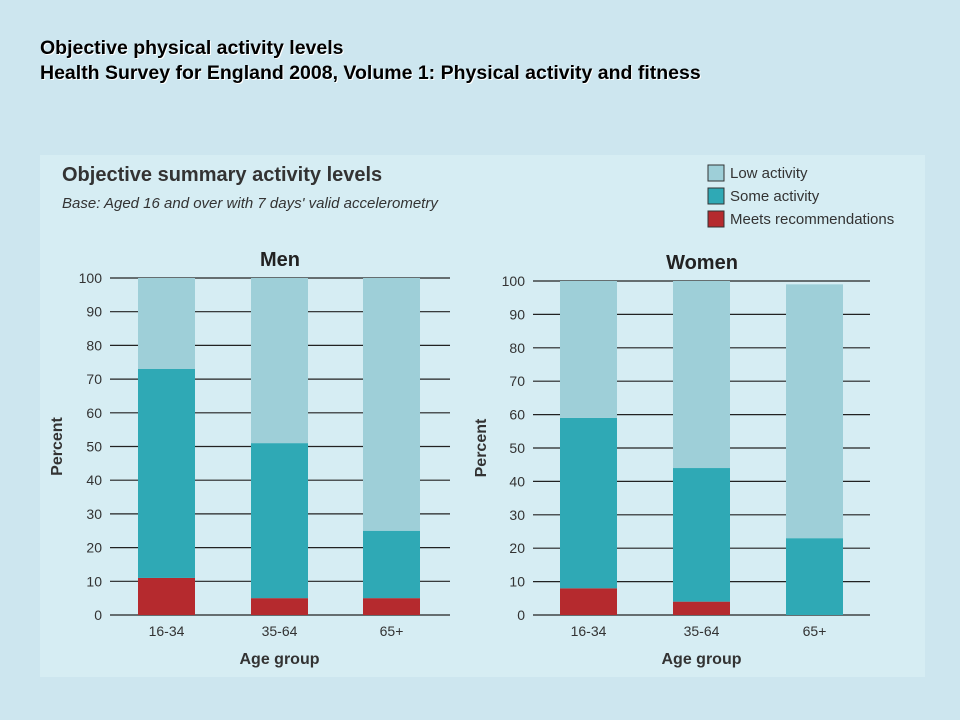 The image size is (960, 720). What do you see at coordinates (702, 263) in the screenshot?
I see `chart-title: Women` at bounding box center [702, 263].